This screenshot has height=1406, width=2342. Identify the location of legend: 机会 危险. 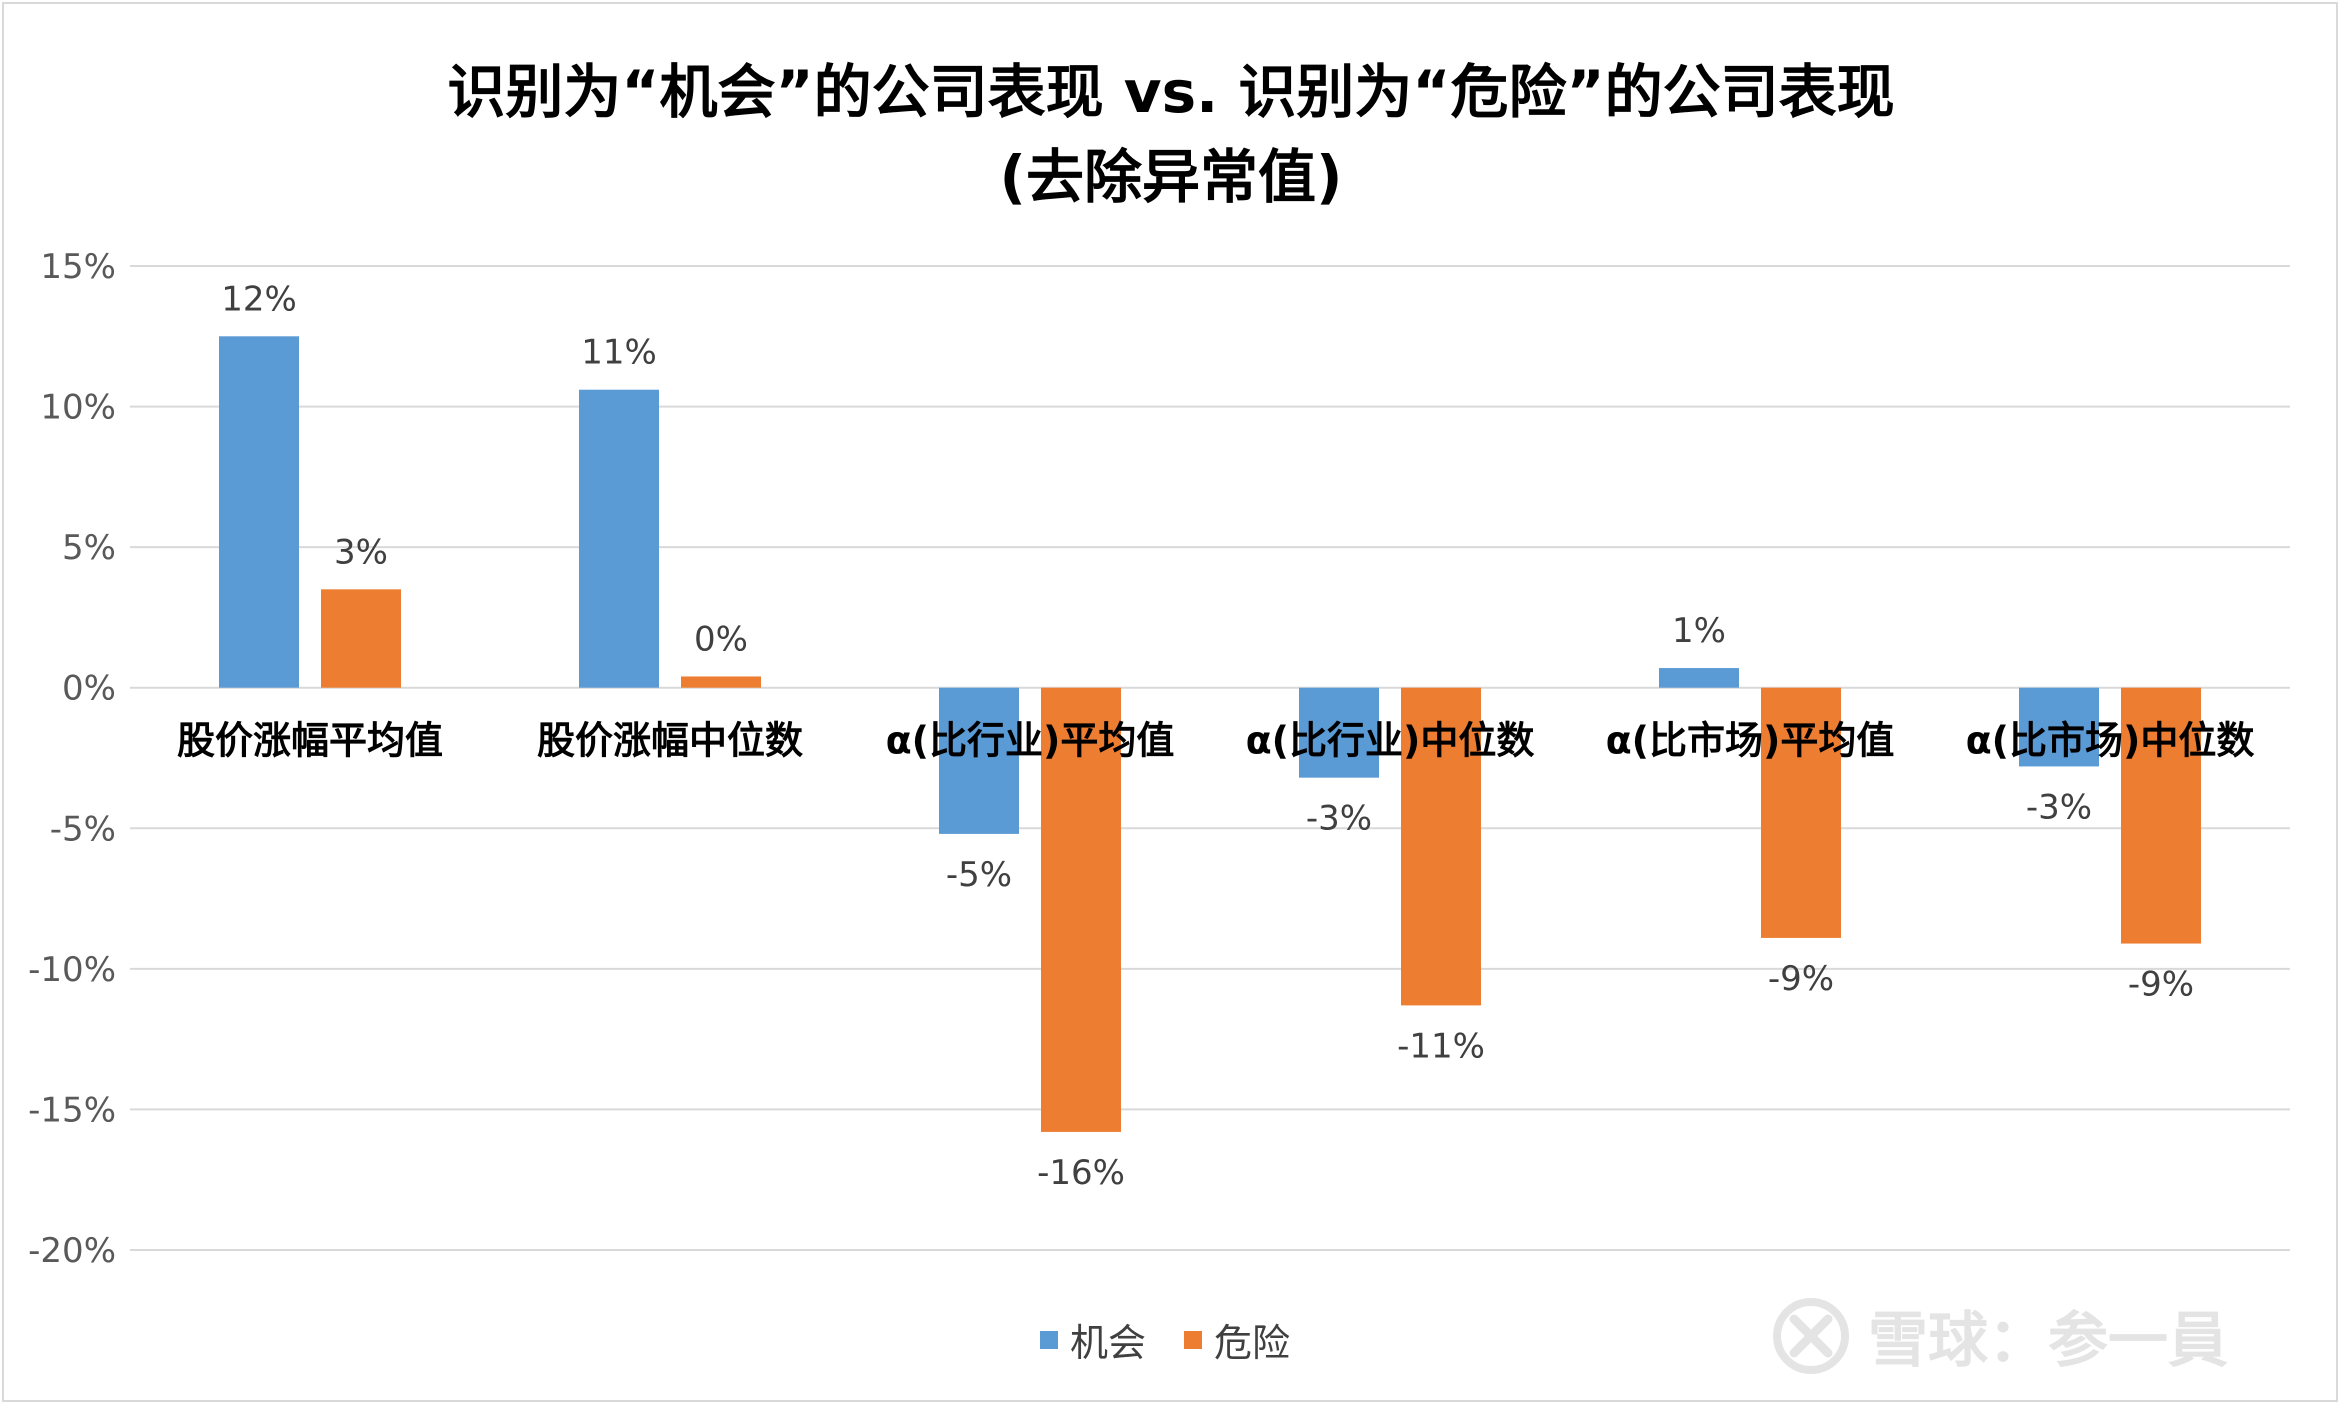
(1184, 1339).